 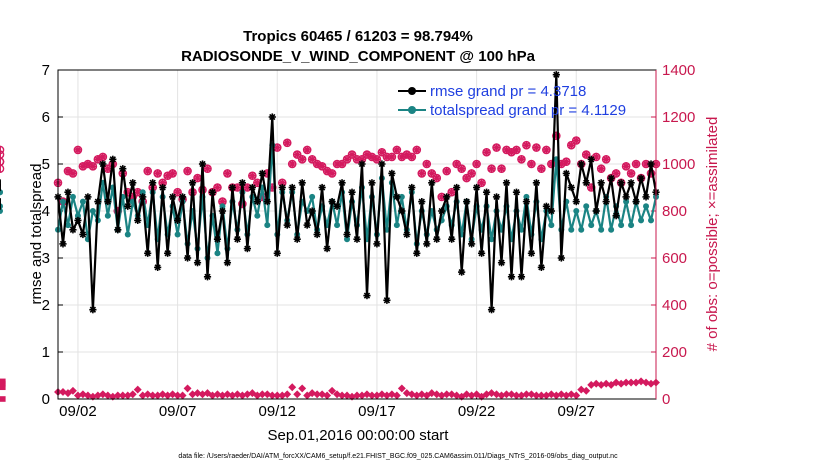 What do you see at coordinates (674, 305) in the screenshot?
I see `y-right-tick-label: 400` at bounding box center [674, 305].